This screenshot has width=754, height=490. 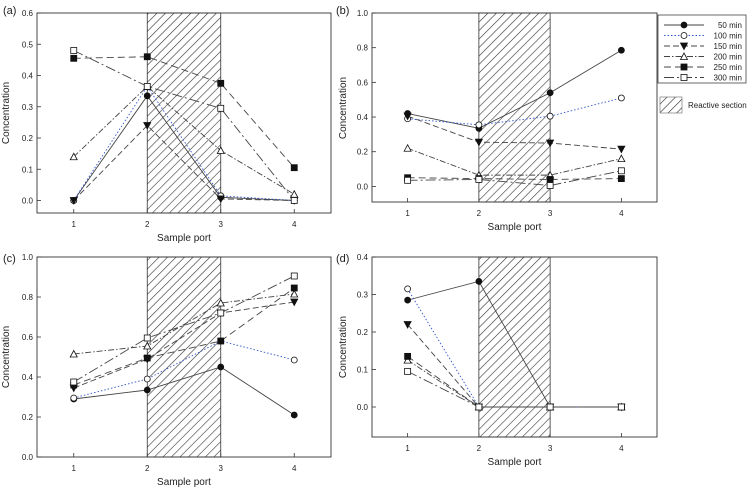 What do you see at coordinates (294, 468) in the screenshot?
I see `panel-c-xtick-label: 4` at bounding box center [294, 468].